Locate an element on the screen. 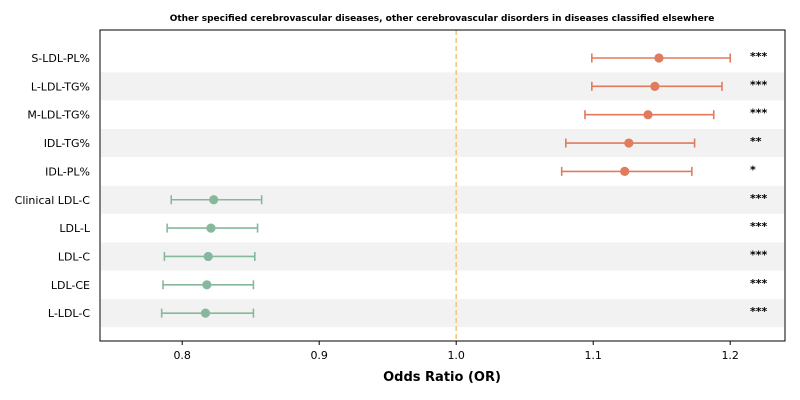 Image resolution: width=800 pixels, height=400 pixels. significance-label: * is located at coordinates (753, 169).